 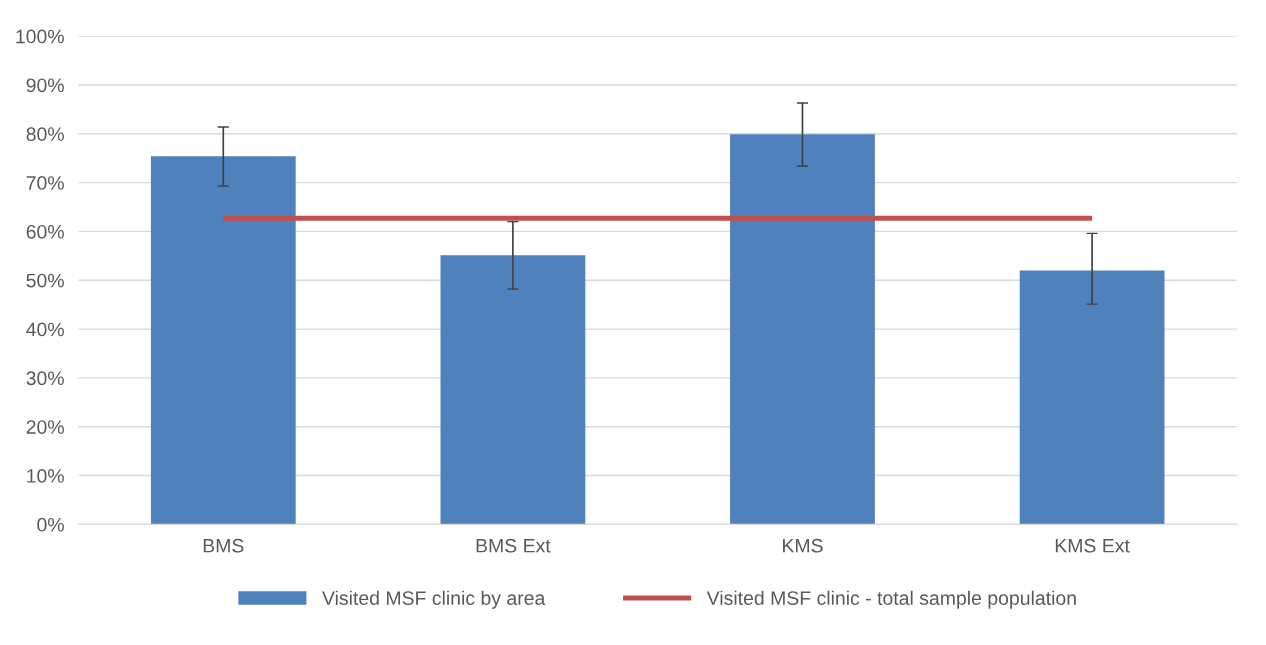 What do you see at coordinates (434, 599) in the screenshot?
I see `legend-label: Visited MSF clinic by area` at bounding box center [434, 599].